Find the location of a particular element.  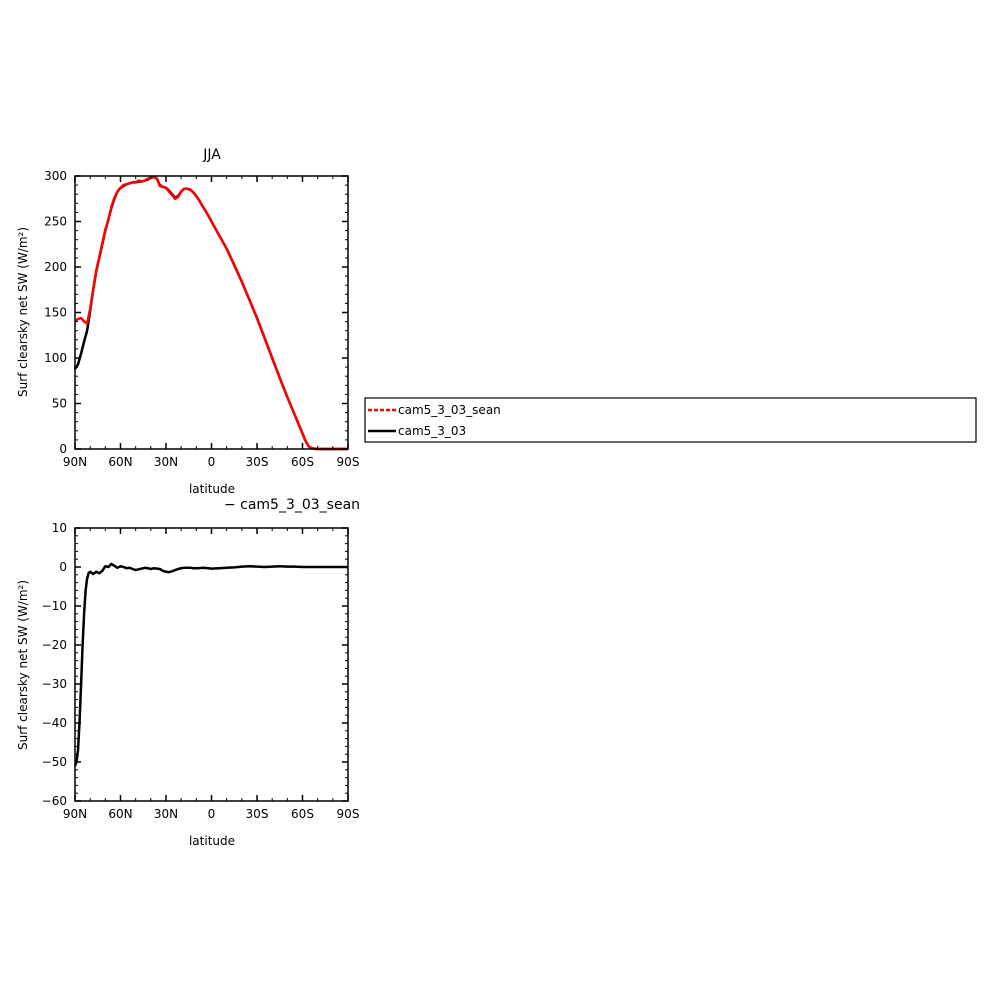

top-chart-title: JJA is located at coordinates (211, 155).